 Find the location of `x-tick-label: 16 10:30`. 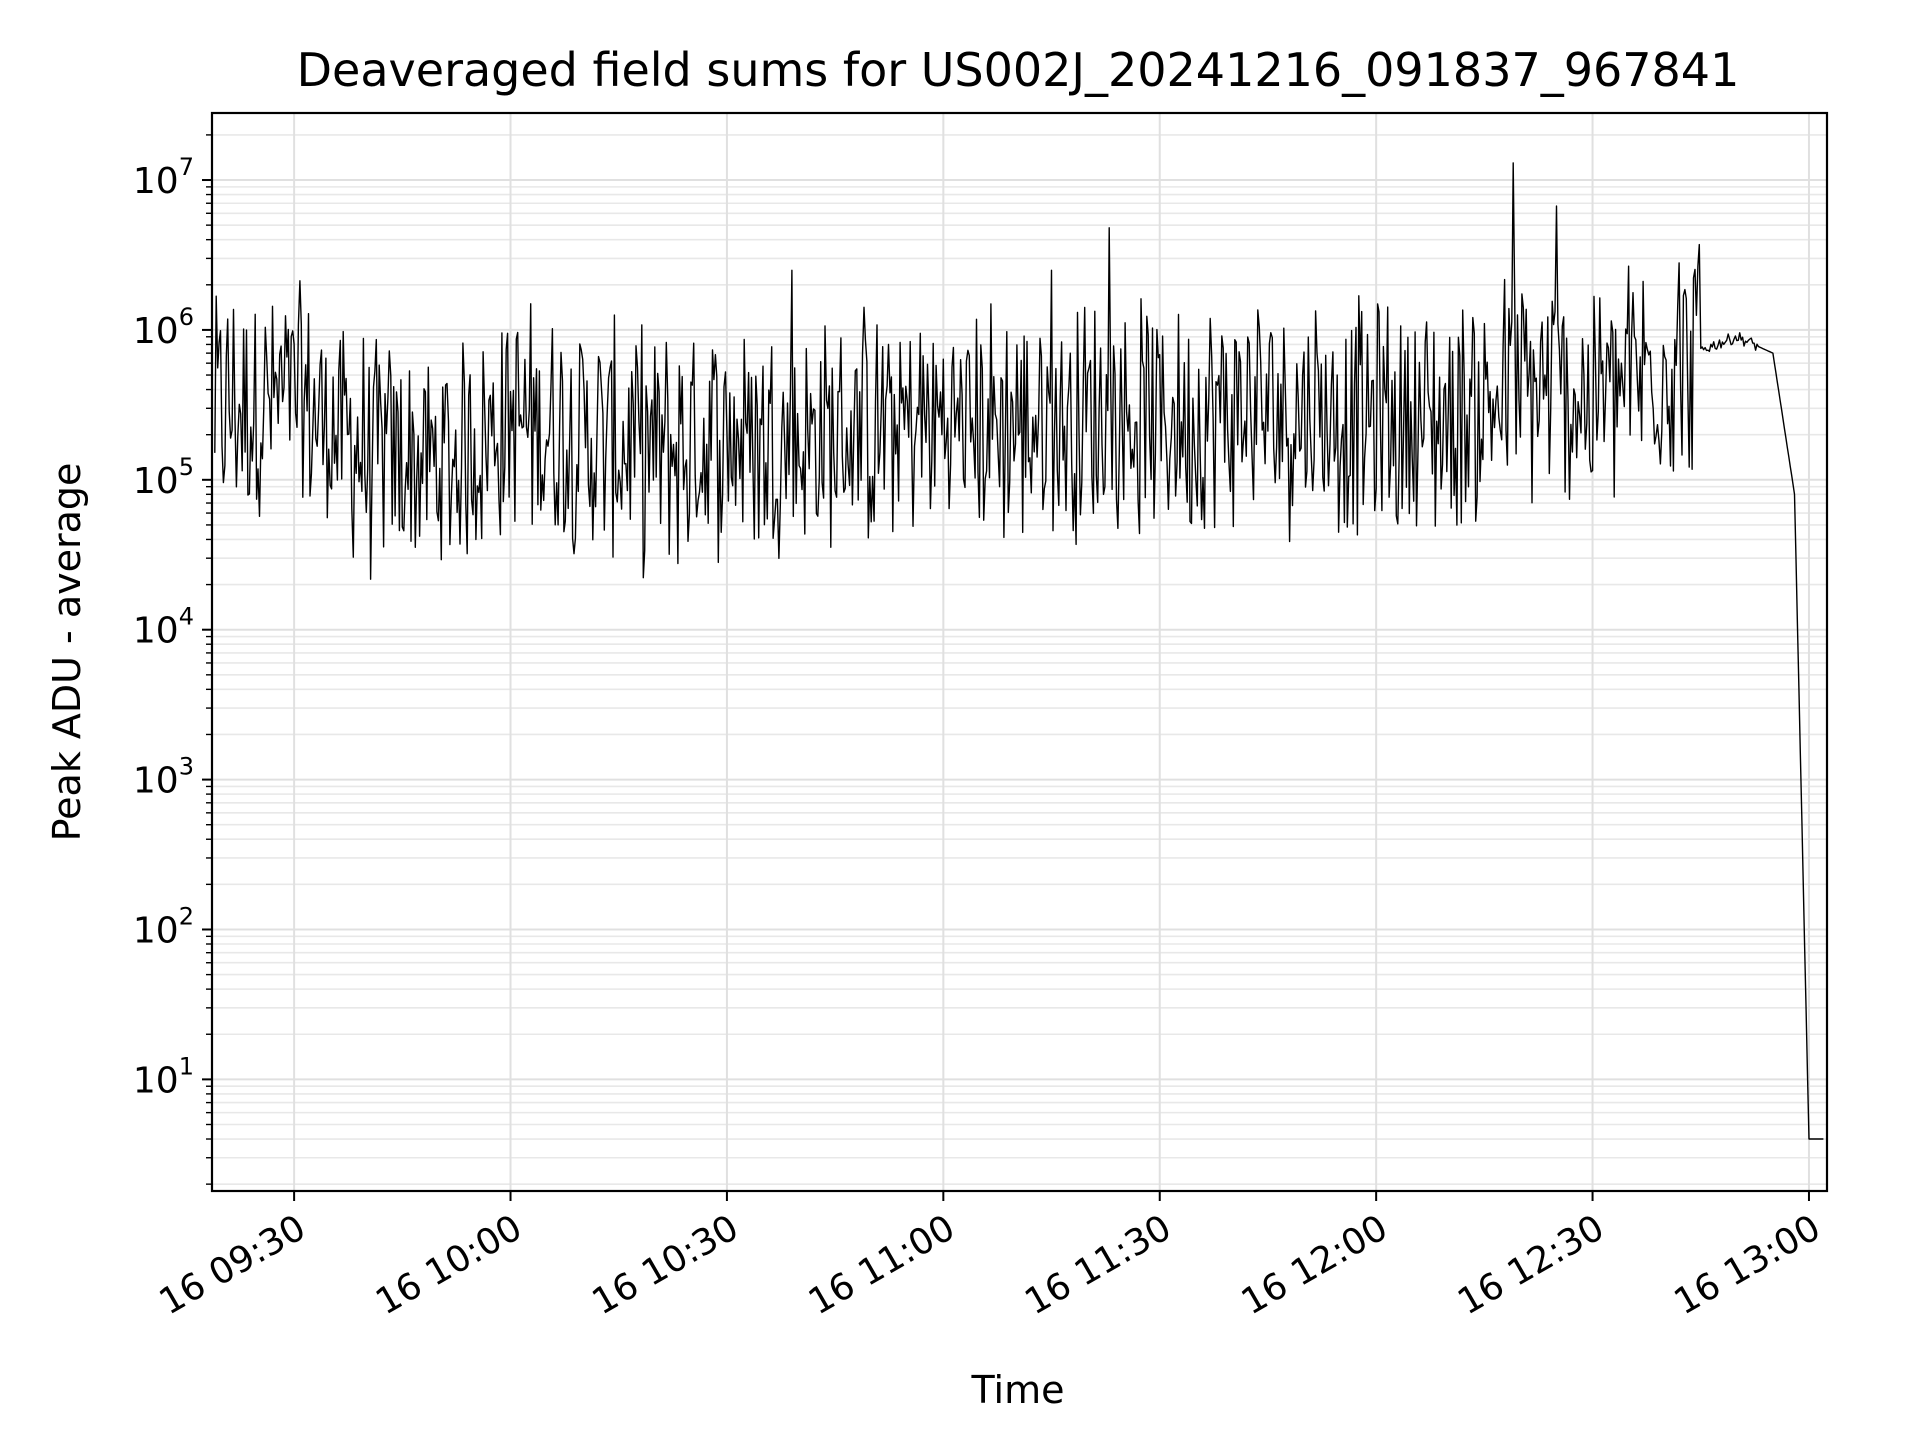

x-tick-label: 16 10:30 is located at coordinates (665, 1265).